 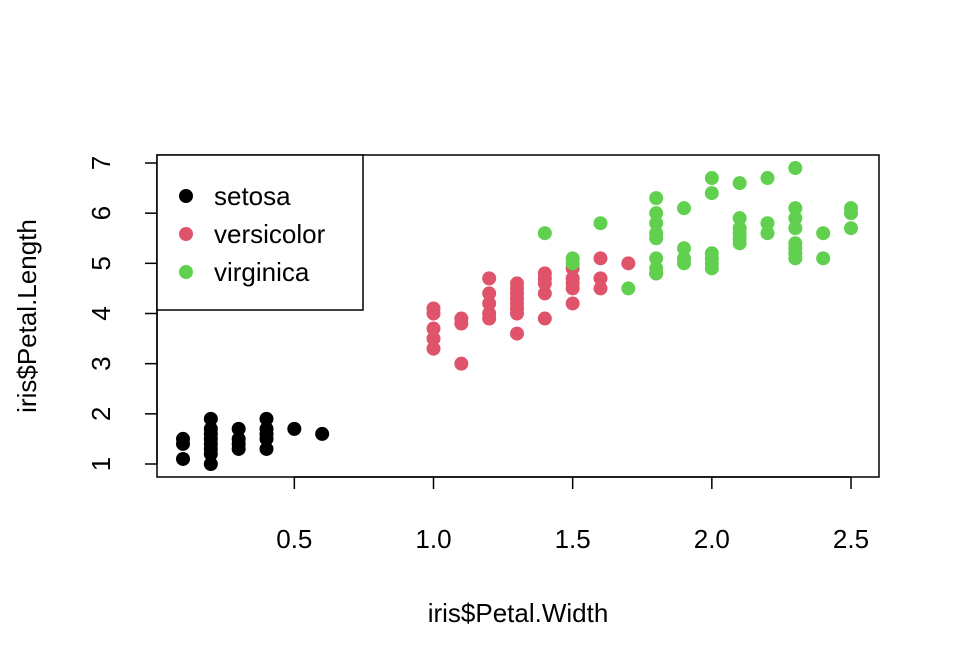 I want to click on y-tick-label-2: 3, so click(x=101, y=363).